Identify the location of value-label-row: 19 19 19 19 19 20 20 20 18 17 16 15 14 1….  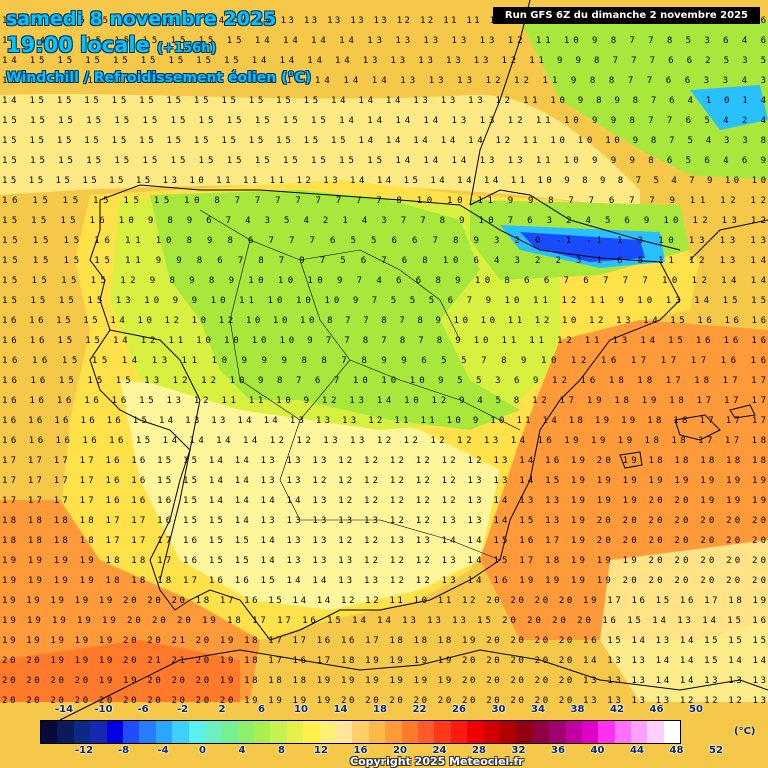
(384, 601).